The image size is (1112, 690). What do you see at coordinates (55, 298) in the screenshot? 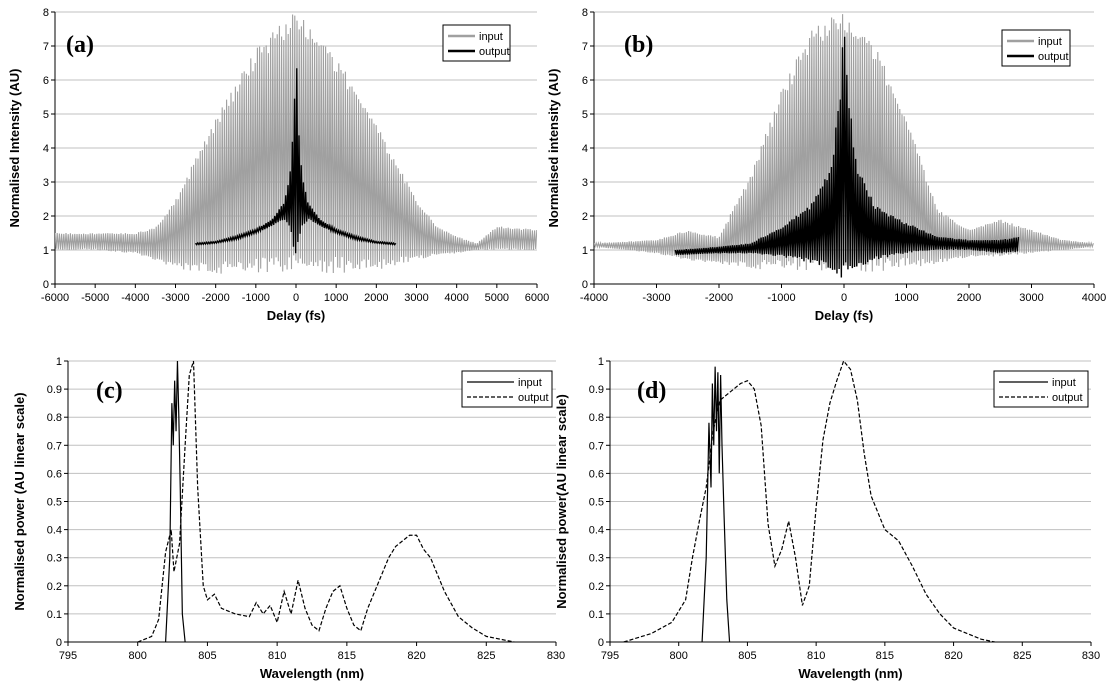
I see `x-tick-label: -6000` at bounding box center [55, 298].